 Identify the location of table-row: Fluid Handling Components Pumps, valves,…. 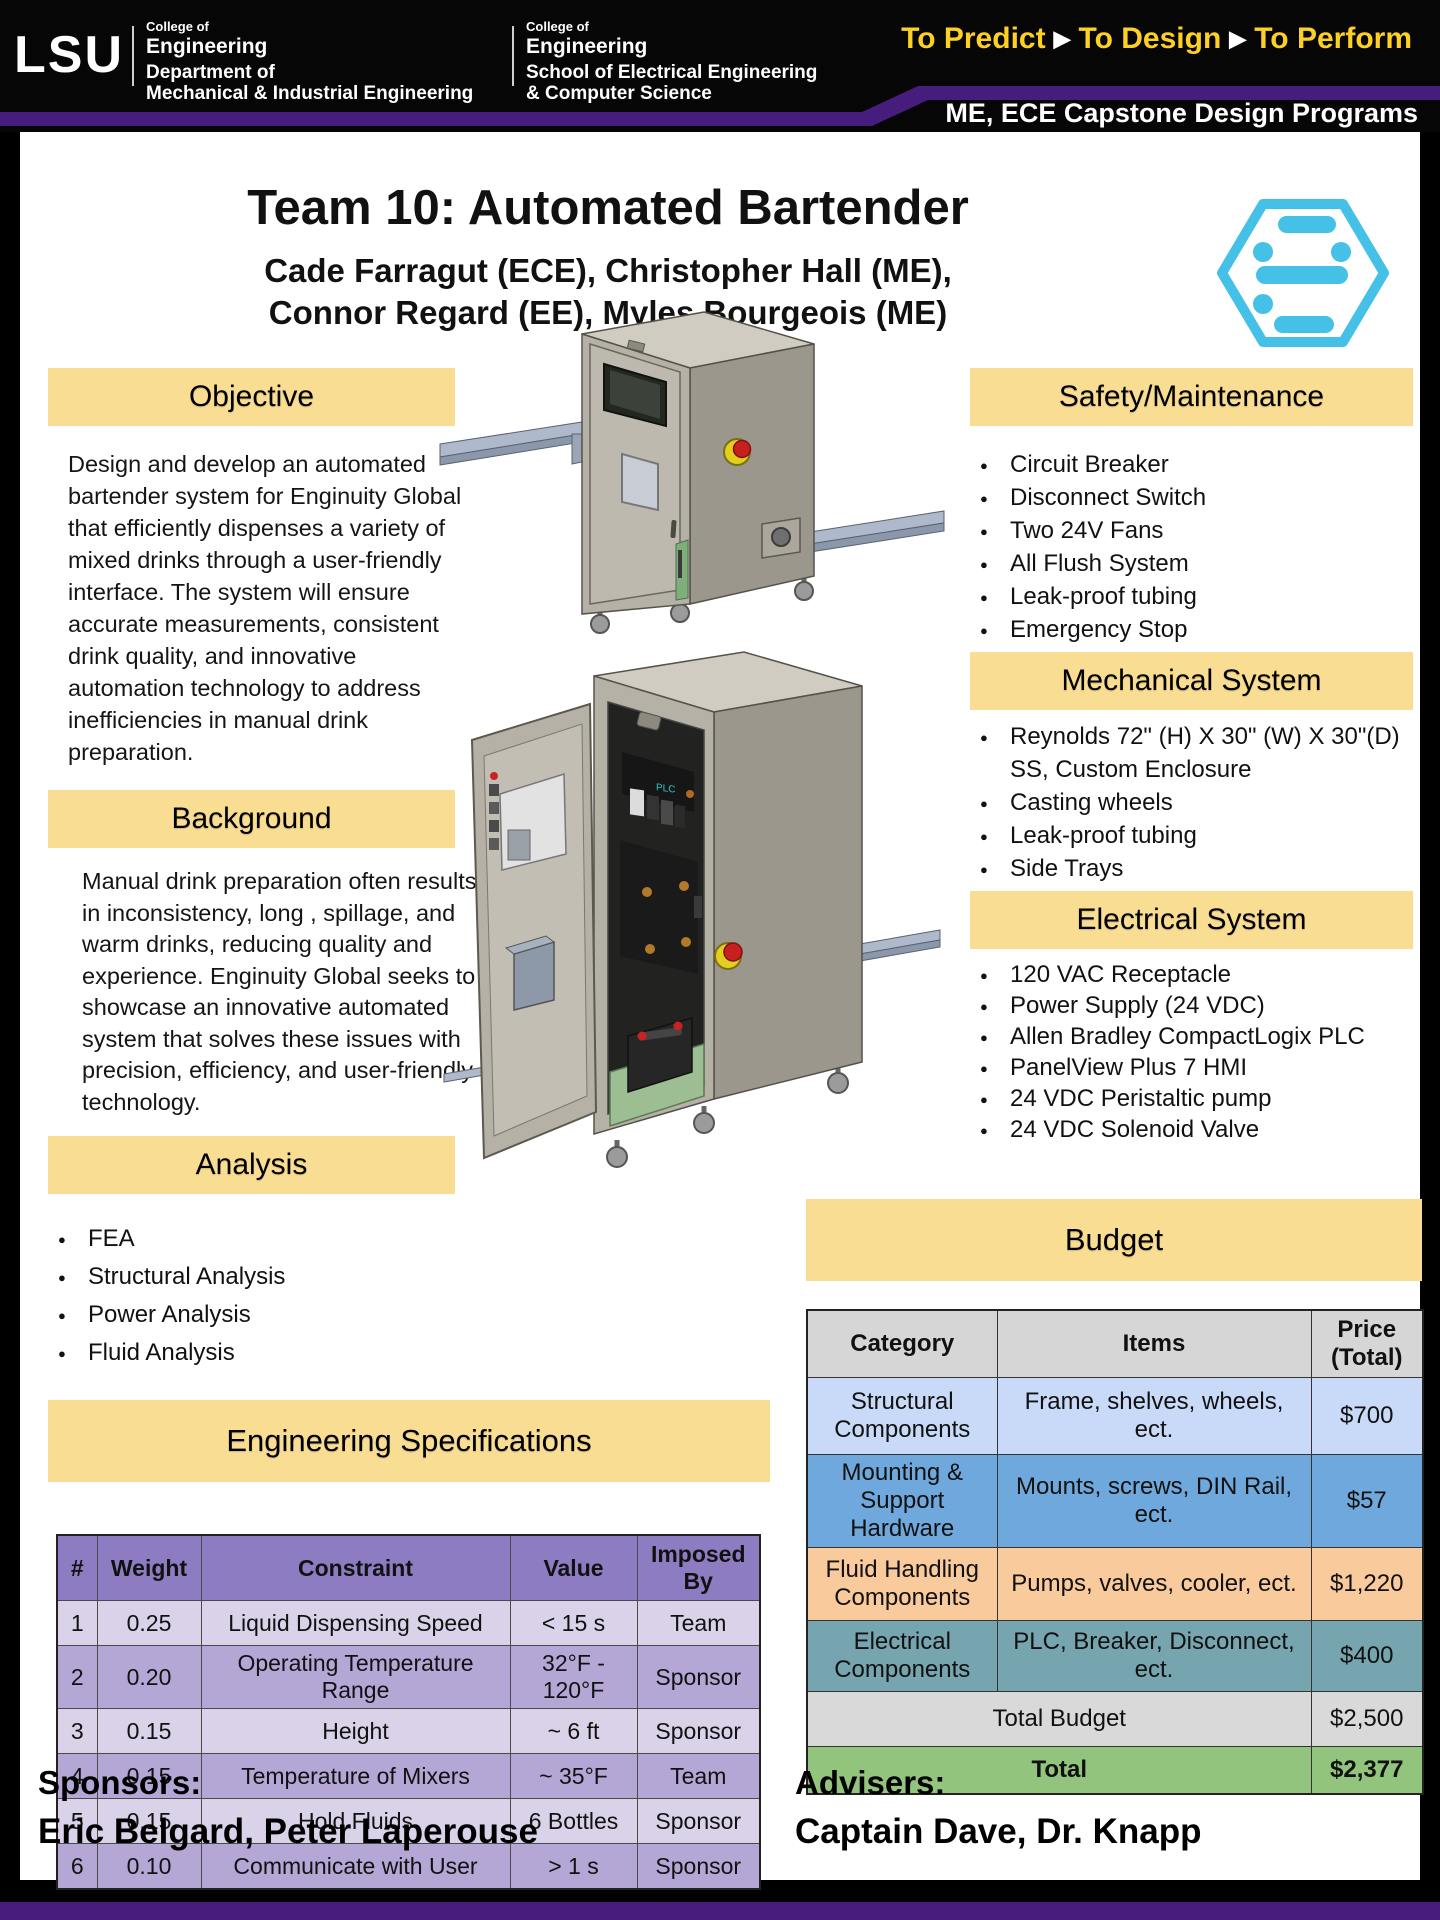
(1115, 1584).